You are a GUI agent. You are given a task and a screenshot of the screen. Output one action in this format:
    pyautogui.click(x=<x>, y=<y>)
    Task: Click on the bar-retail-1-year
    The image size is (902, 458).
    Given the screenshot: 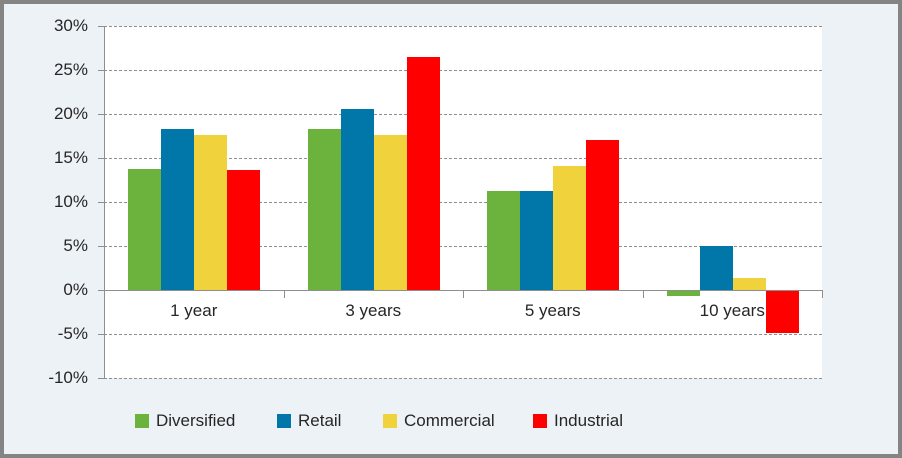 What is the action you would take?
    pyautogui.click(x=177, y=209)
    